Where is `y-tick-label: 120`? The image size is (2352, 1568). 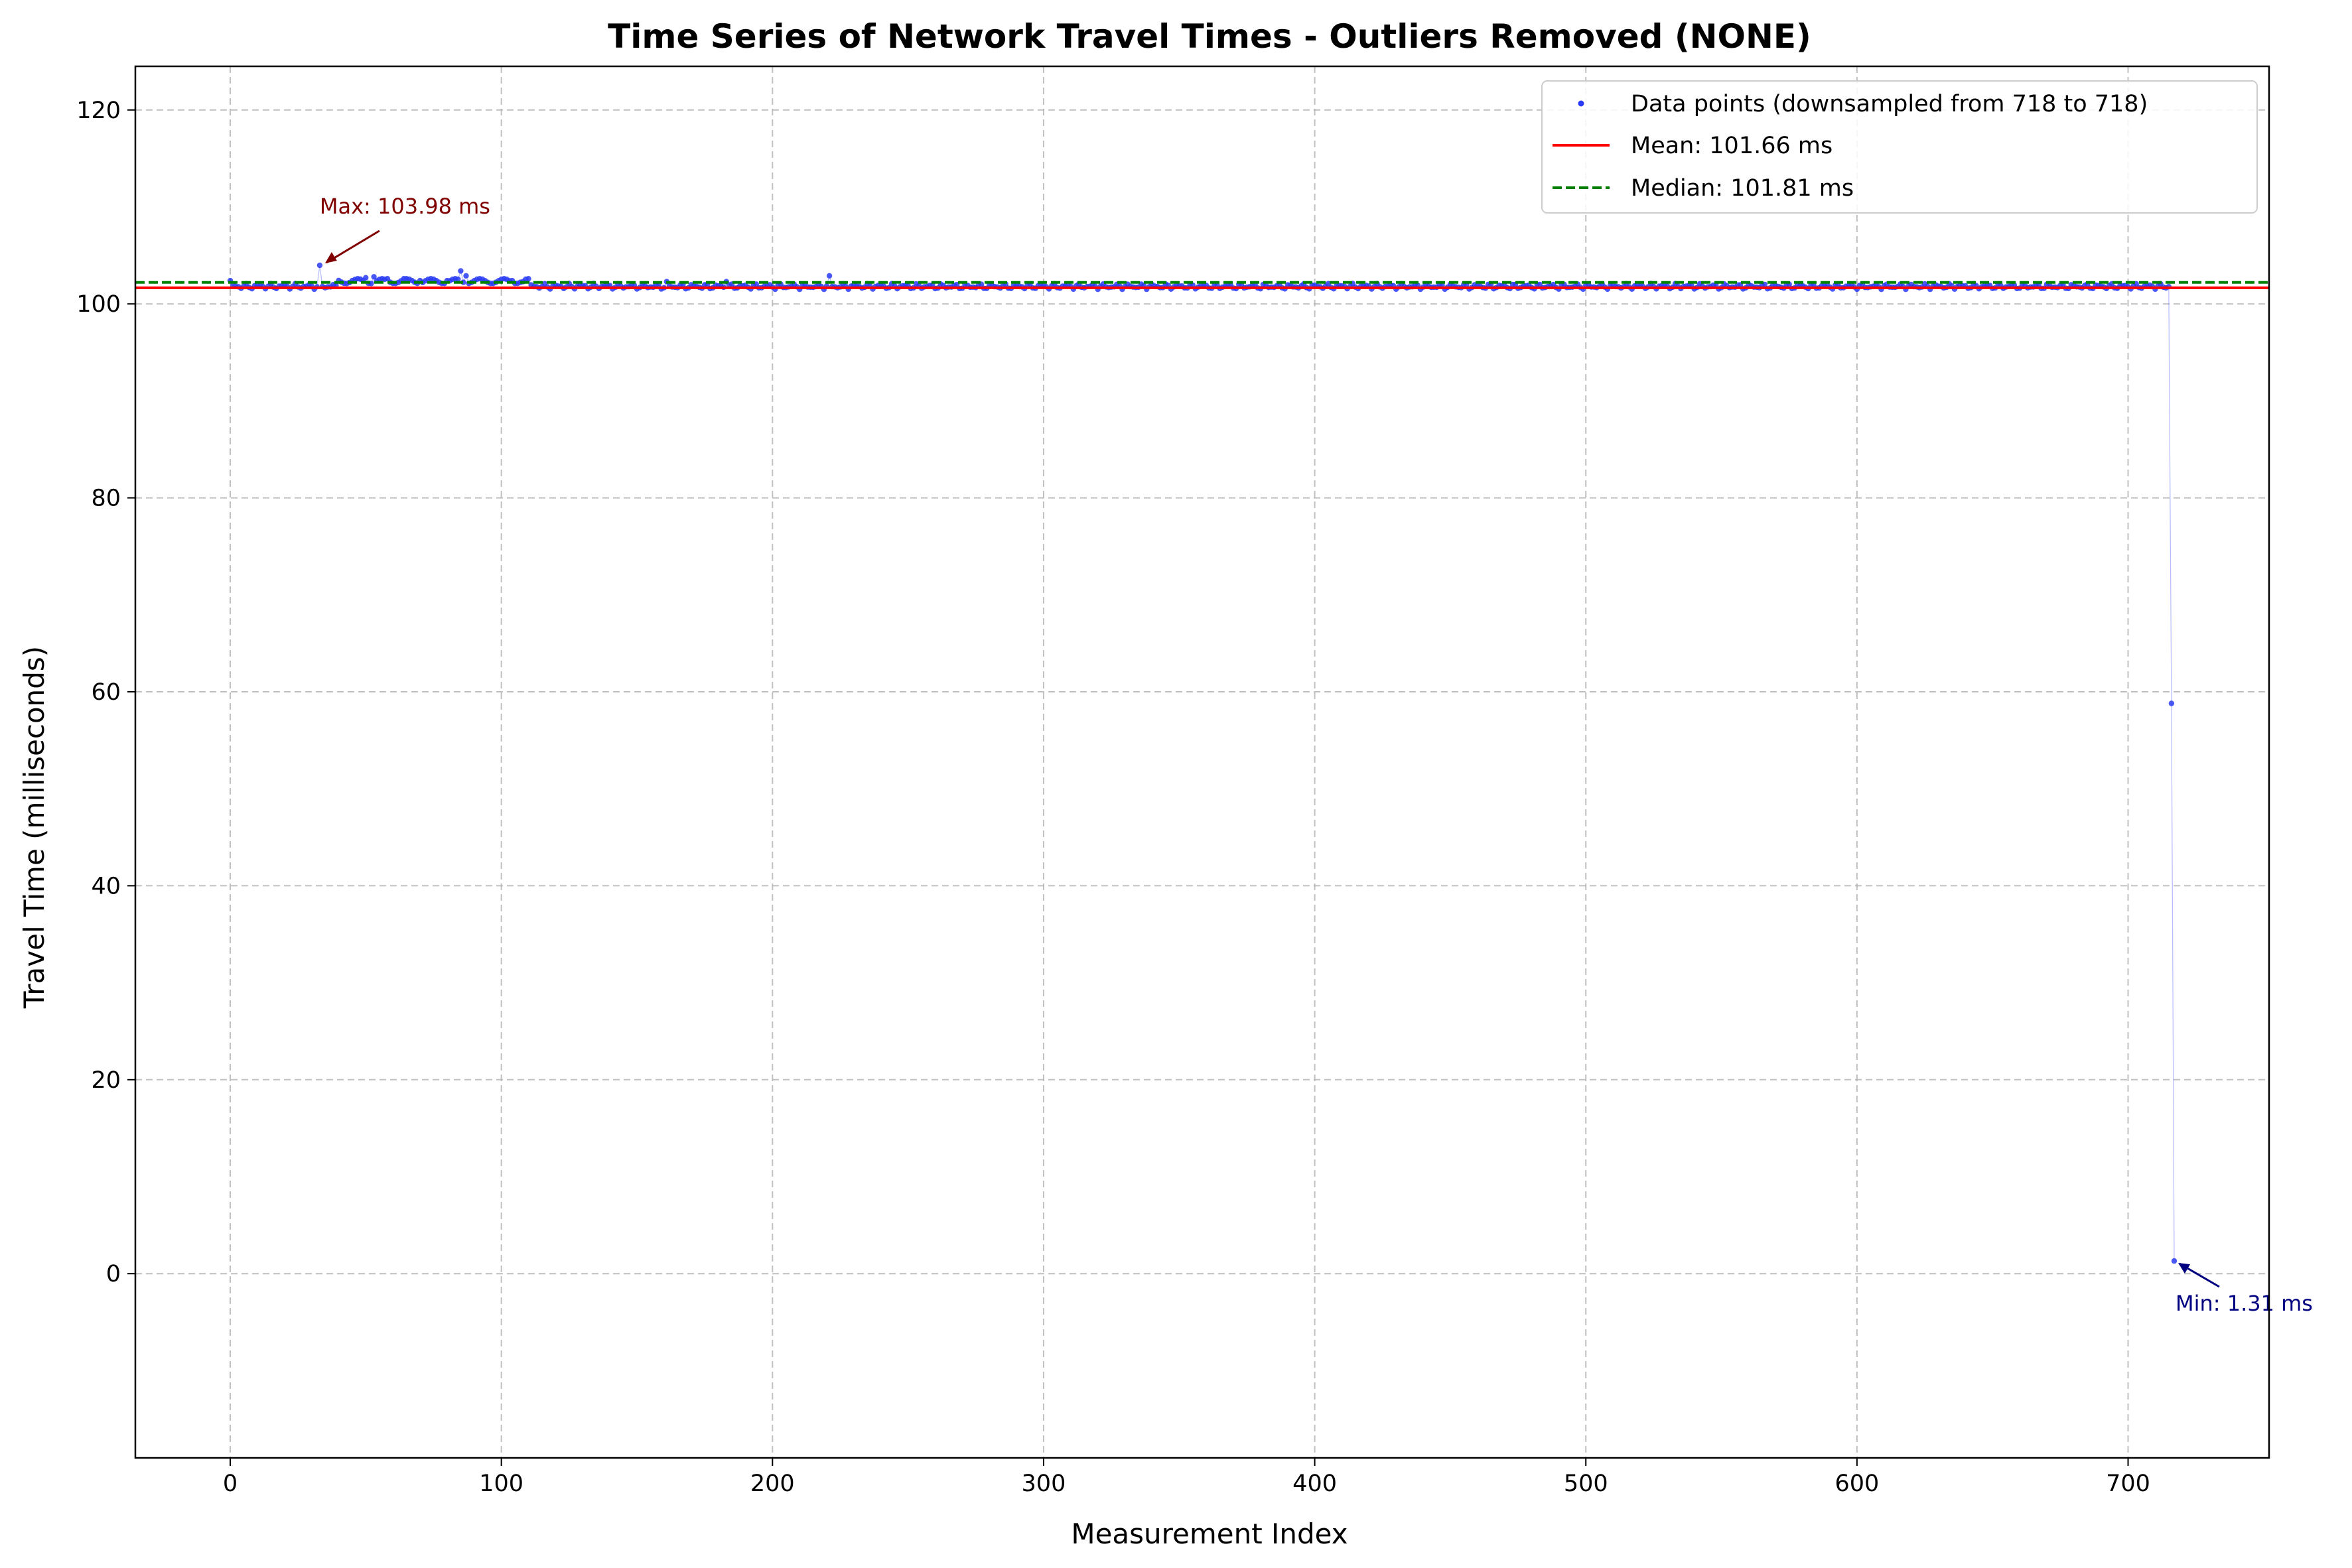
y-tick-label: 120 is located at coordinates (98, 111).